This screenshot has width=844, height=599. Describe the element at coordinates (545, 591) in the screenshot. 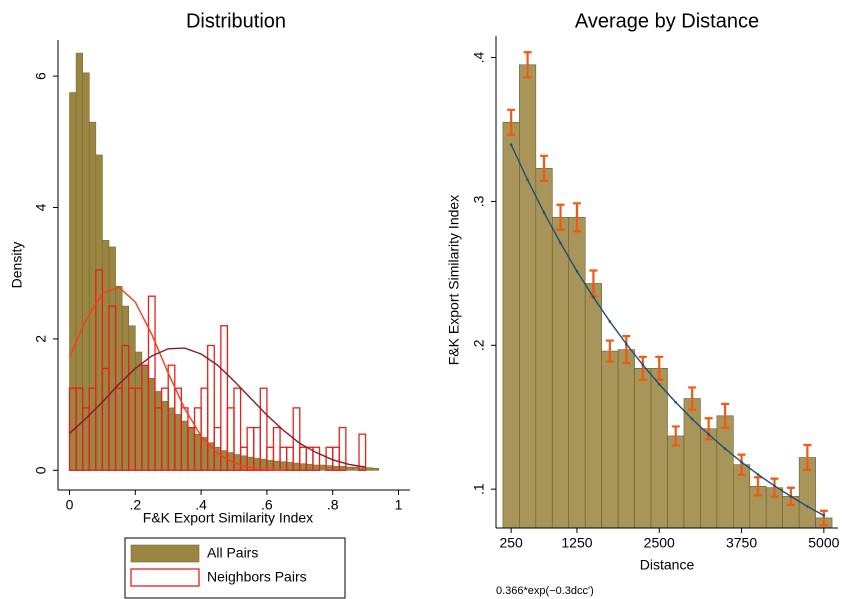

I see `fit-note: 0.366*exp(−0.3dcc')` at that location.